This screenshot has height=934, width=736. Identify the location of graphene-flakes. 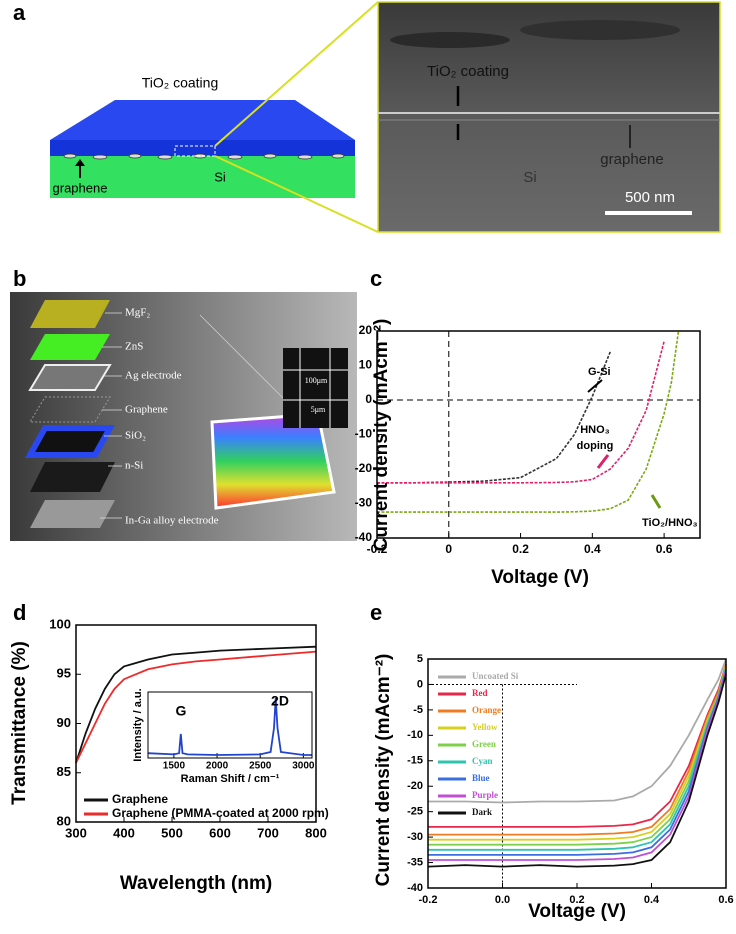
(204, 156).